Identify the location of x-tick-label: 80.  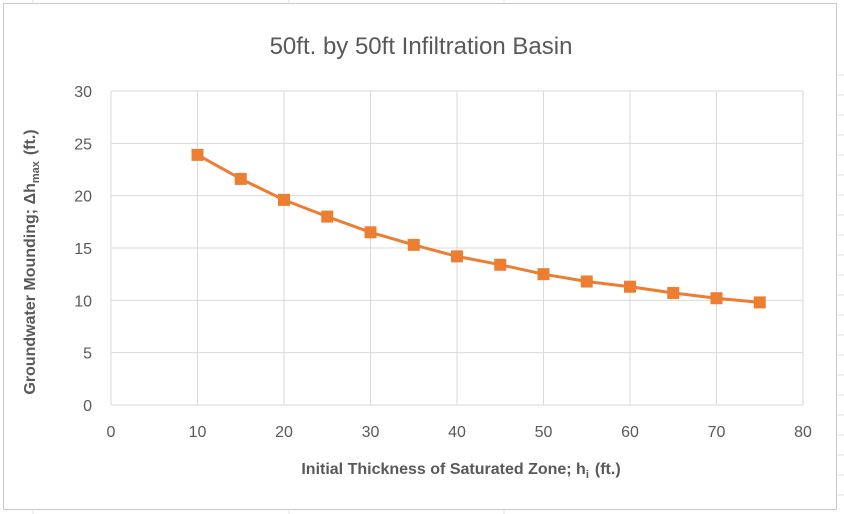
(803, 432).